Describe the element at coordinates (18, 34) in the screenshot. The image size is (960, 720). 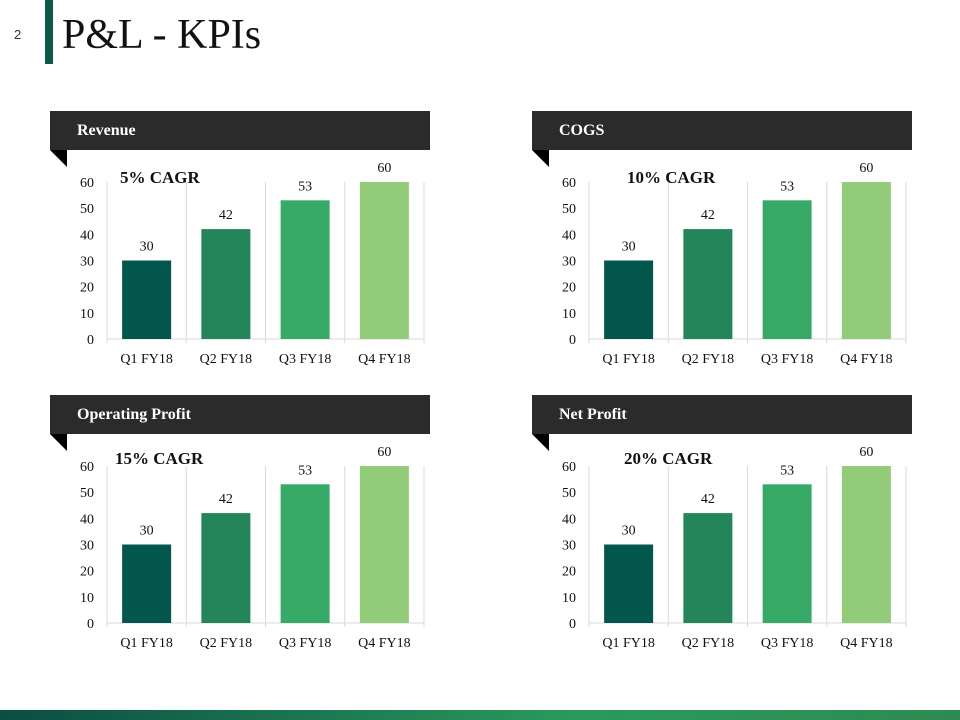
I see `page-number: 2` at that location.